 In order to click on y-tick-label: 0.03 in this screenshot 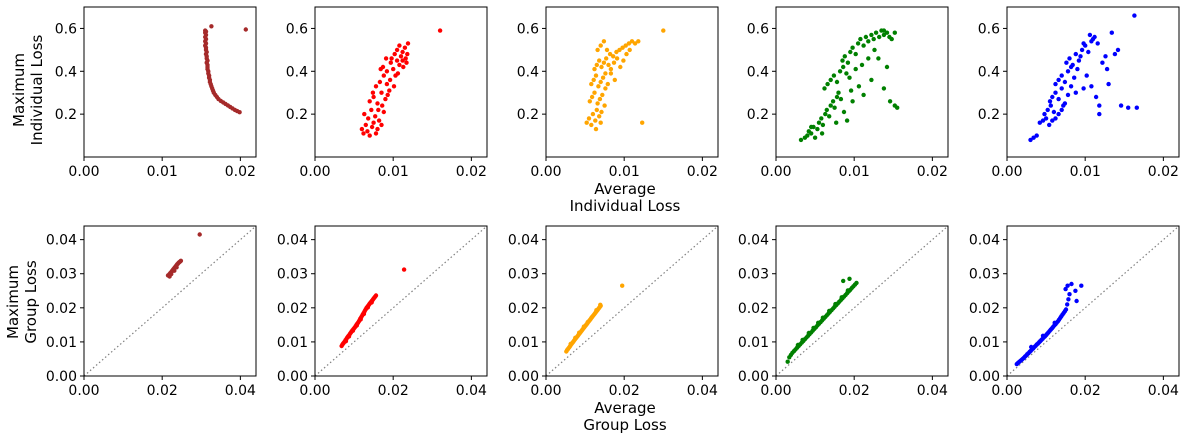, I will do `click(753, 275)`.